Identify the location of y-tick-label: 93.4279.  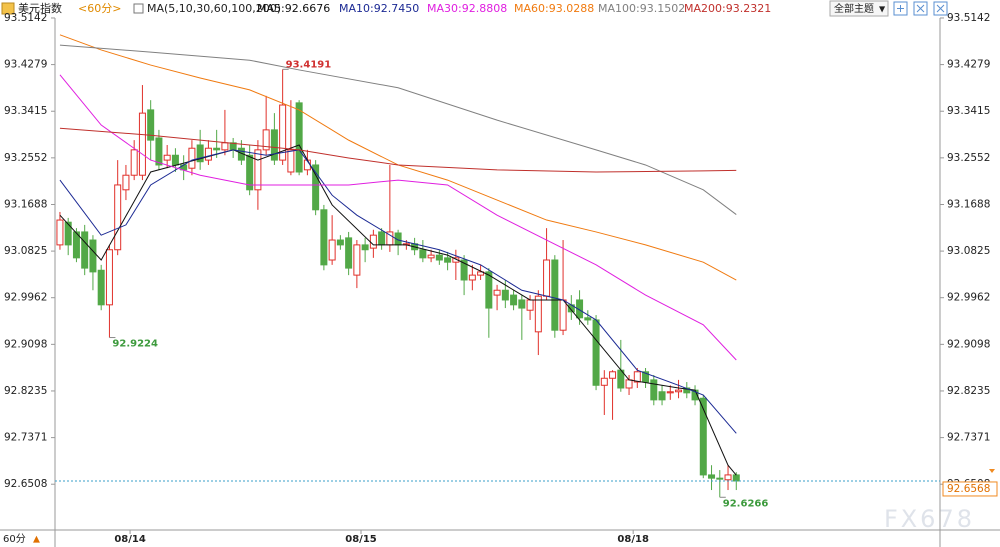
(25, 65).